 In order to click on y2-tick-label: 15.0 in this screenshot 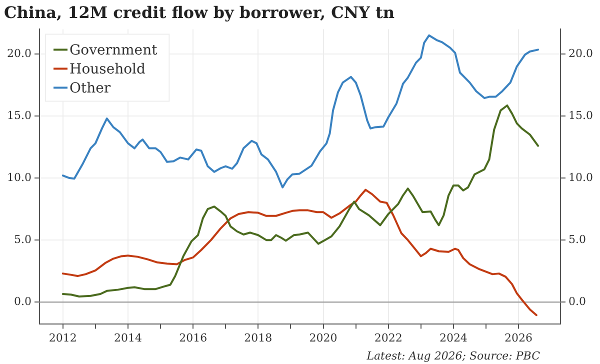, I will do `click(581, 115)`.